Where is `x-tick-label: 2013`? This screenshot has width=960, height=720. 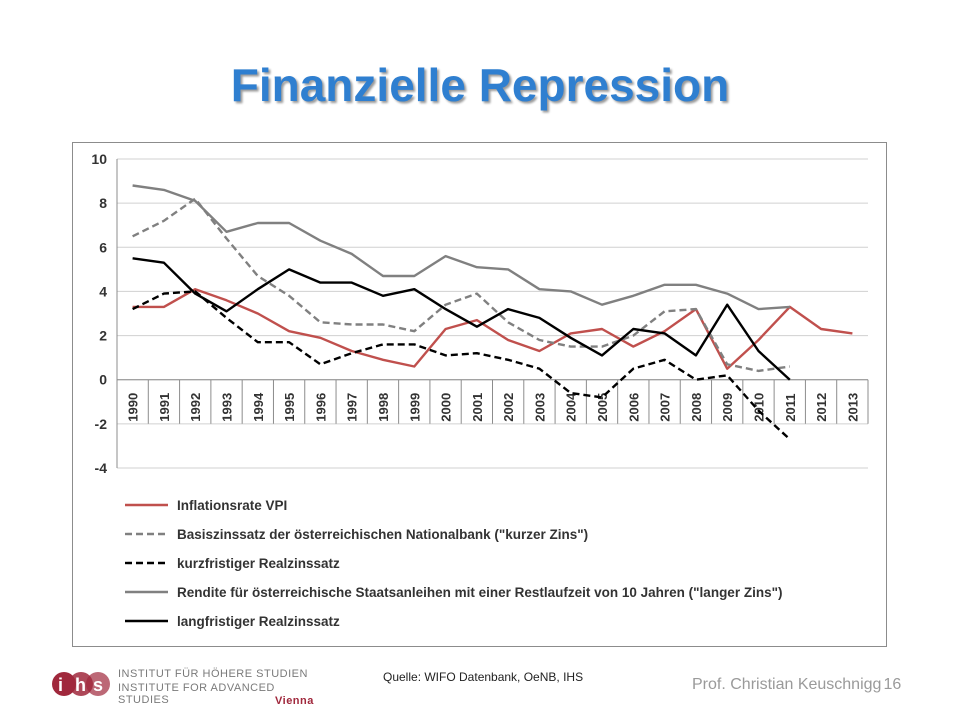
x-tick-label: 2013 is located at coordinates (852, 407).